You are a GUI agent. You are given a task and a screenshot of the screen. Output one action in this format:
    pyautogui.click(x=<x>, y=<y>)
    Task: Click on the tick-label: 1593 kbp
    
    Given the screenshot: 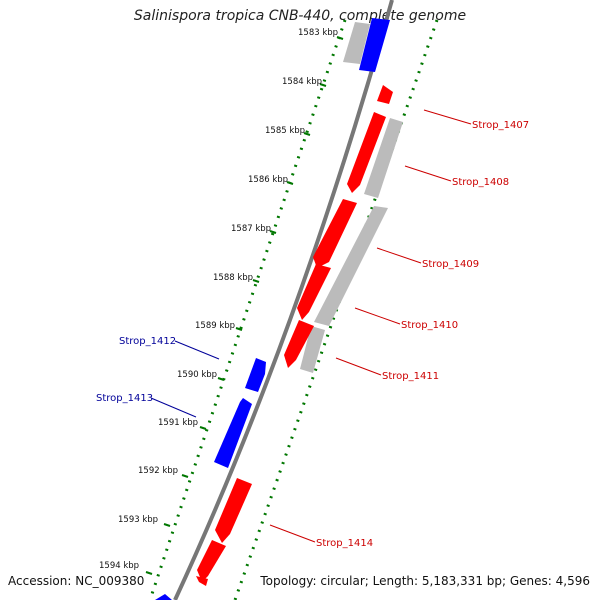 What is the action you would take?
    pyautogui.click(x=138, y=520)
    